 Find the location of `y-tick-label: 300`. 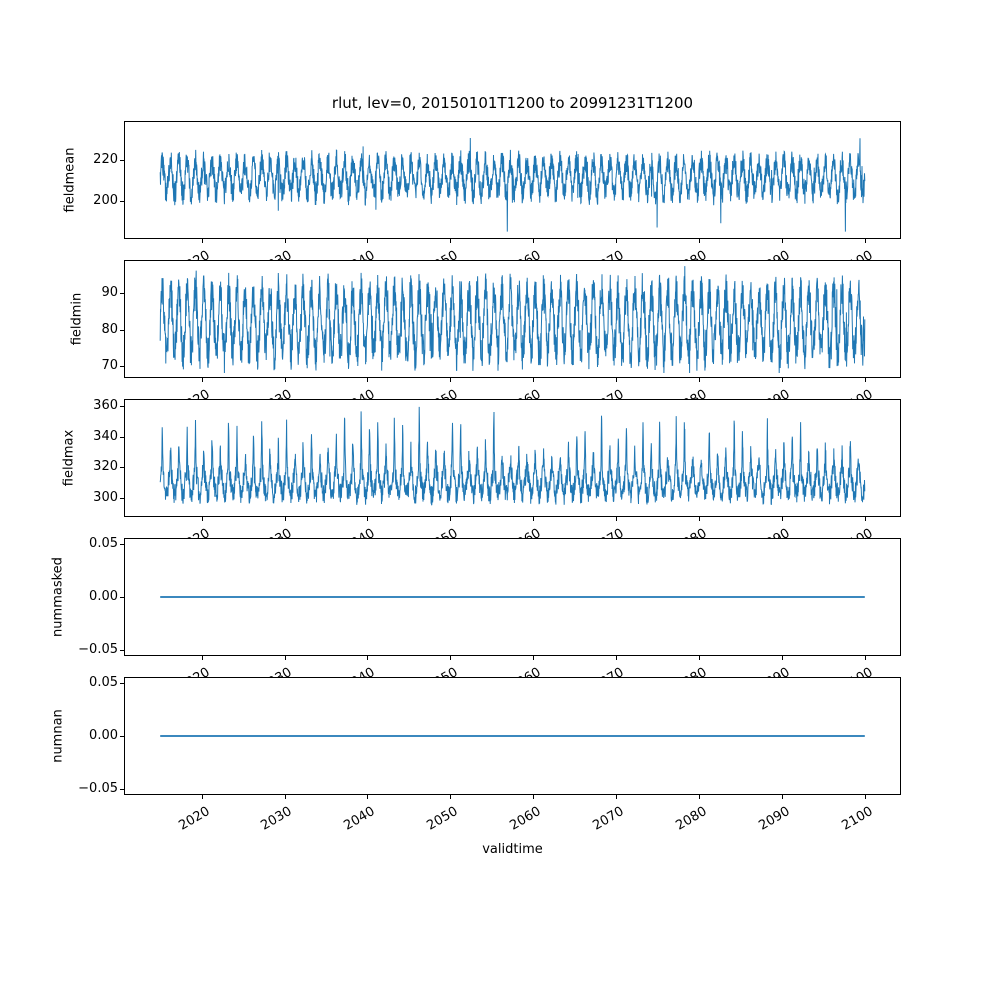

y-tick-label: 300 is located at coordinates (105, 497).